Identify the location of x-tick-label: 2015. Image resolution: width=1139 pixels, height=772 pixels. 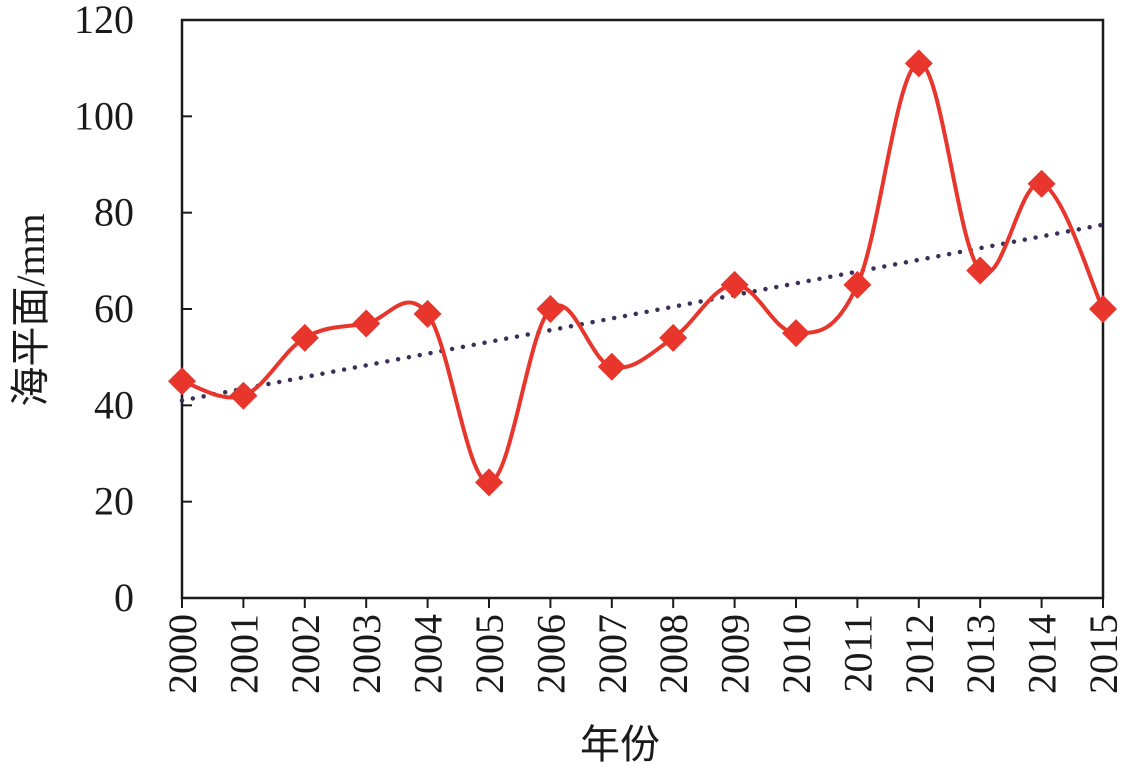
(1103, 654).